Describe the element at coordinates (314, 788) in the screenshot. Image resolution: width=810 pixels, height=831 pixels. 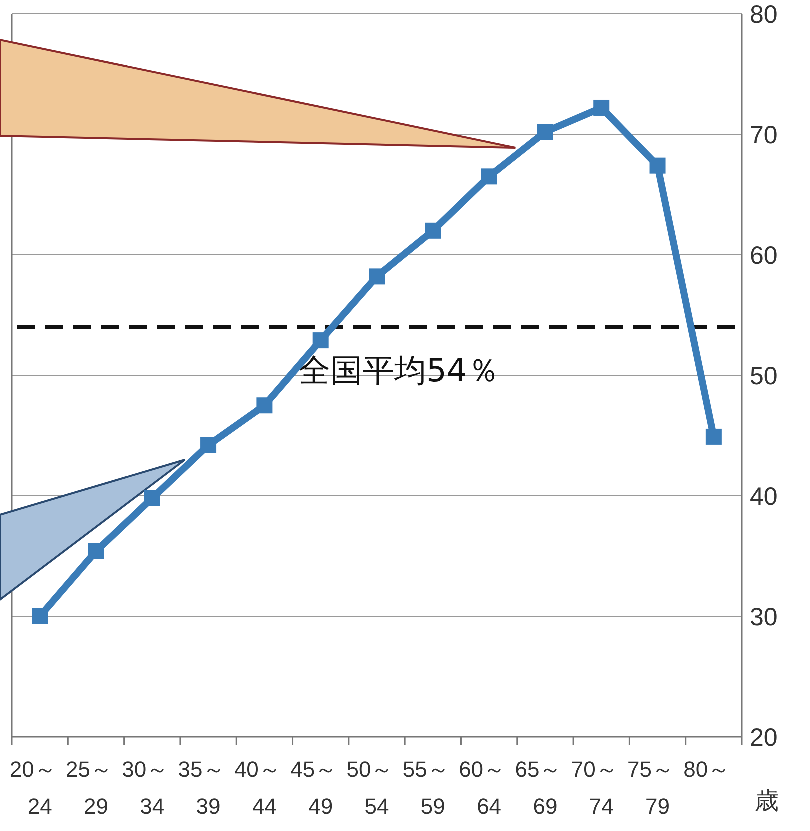
I see `x-tick-label: 45～ 49` at that location.